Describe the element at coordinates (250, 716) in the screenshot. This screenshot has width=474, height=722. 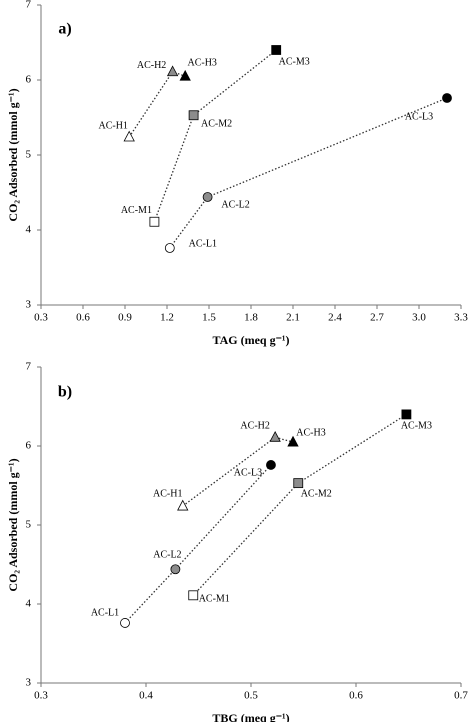
I see `x-axis-title: TBG (meq g⁻¹)` at that location.